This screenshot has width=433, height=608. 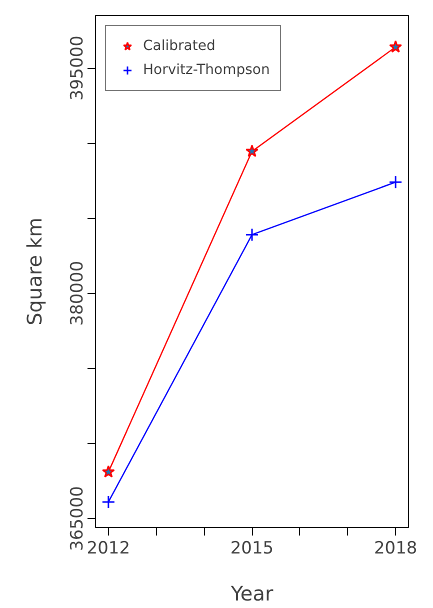 What do you see at coordinates (34, 272) in the screenshot?
I see `y-axis-title: Square km` at bounding box center [34, 272].